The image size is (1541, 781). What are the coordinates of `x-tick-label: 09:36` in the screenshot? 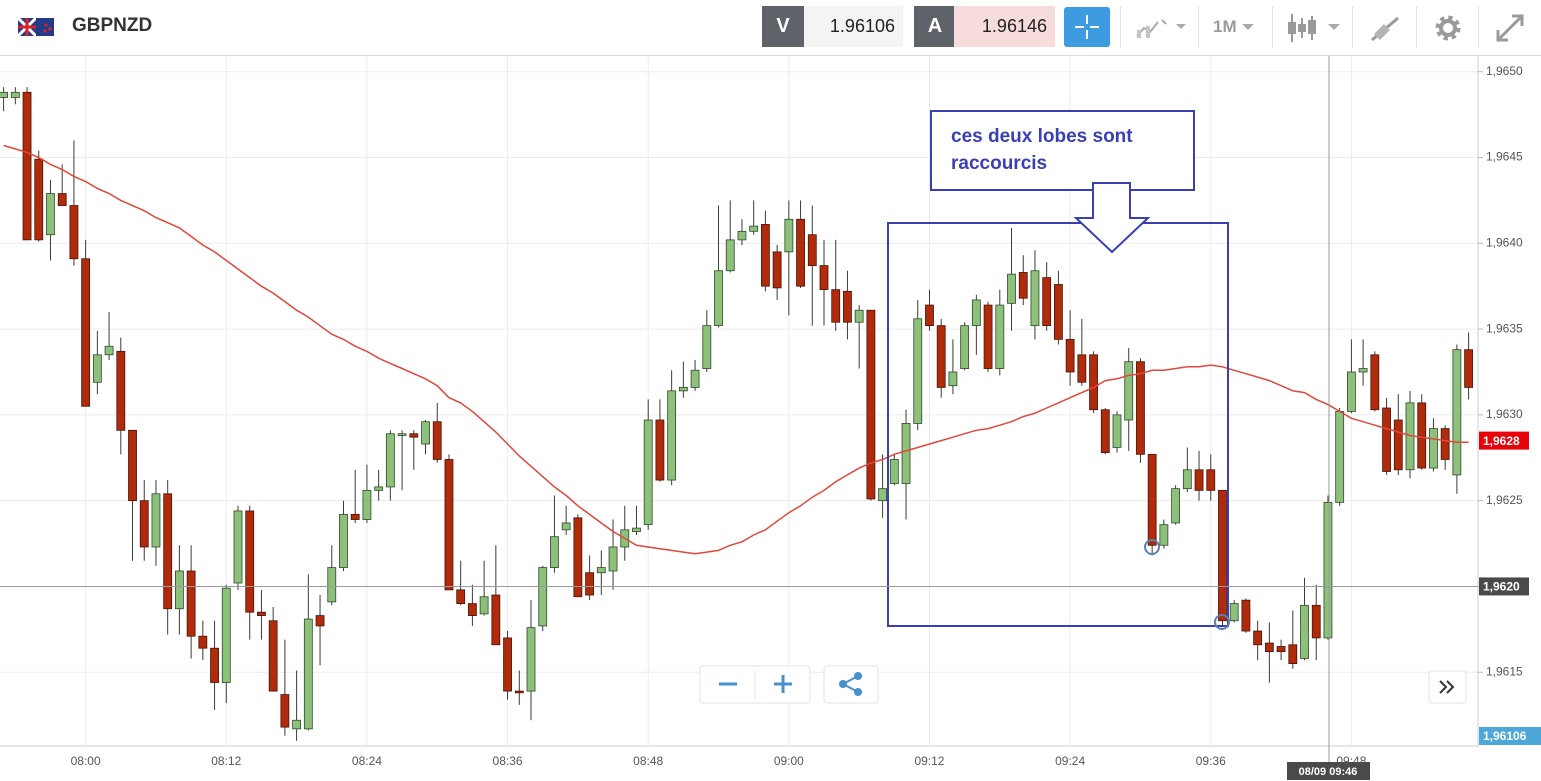 It's located at (1211, 761).